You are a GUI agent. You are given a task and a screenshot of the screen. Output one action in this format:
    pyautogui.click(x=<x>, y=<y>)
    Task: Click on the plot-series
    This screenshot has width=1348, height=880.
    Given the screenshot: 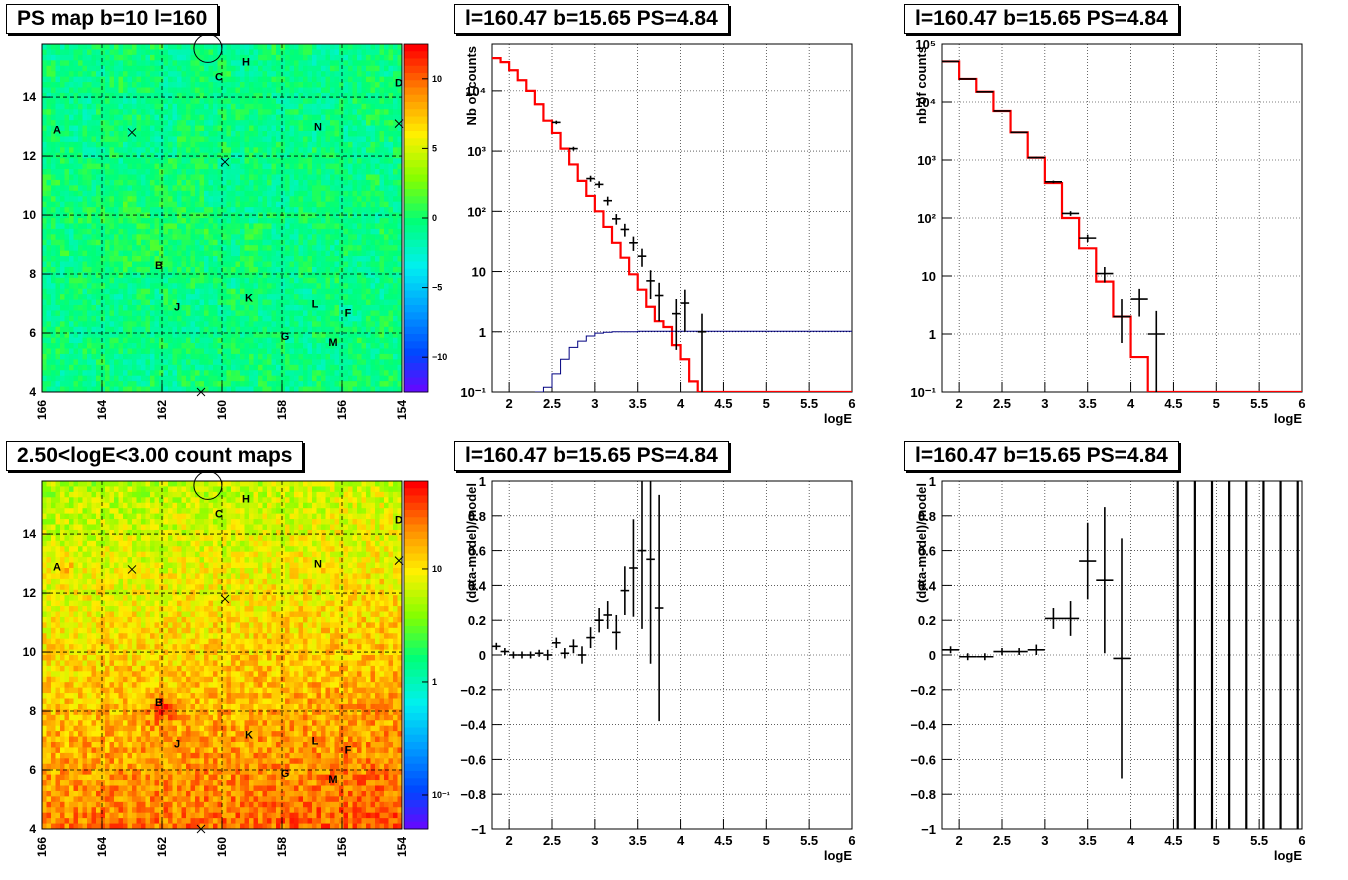 What is the action you would take?
    pyautogui.click(x=577, y=588)
    